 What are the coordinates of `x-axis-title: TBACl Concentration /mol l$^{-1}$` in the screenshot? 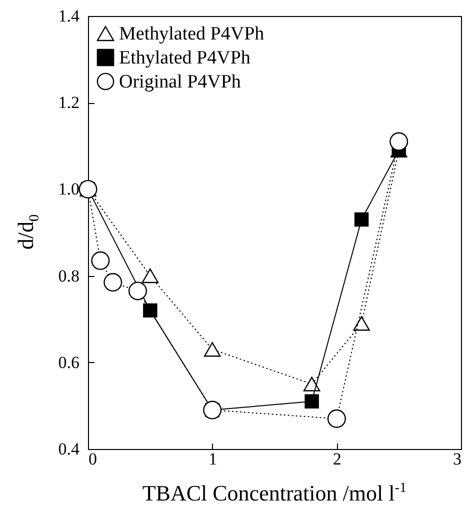 It's located at (274, 493).